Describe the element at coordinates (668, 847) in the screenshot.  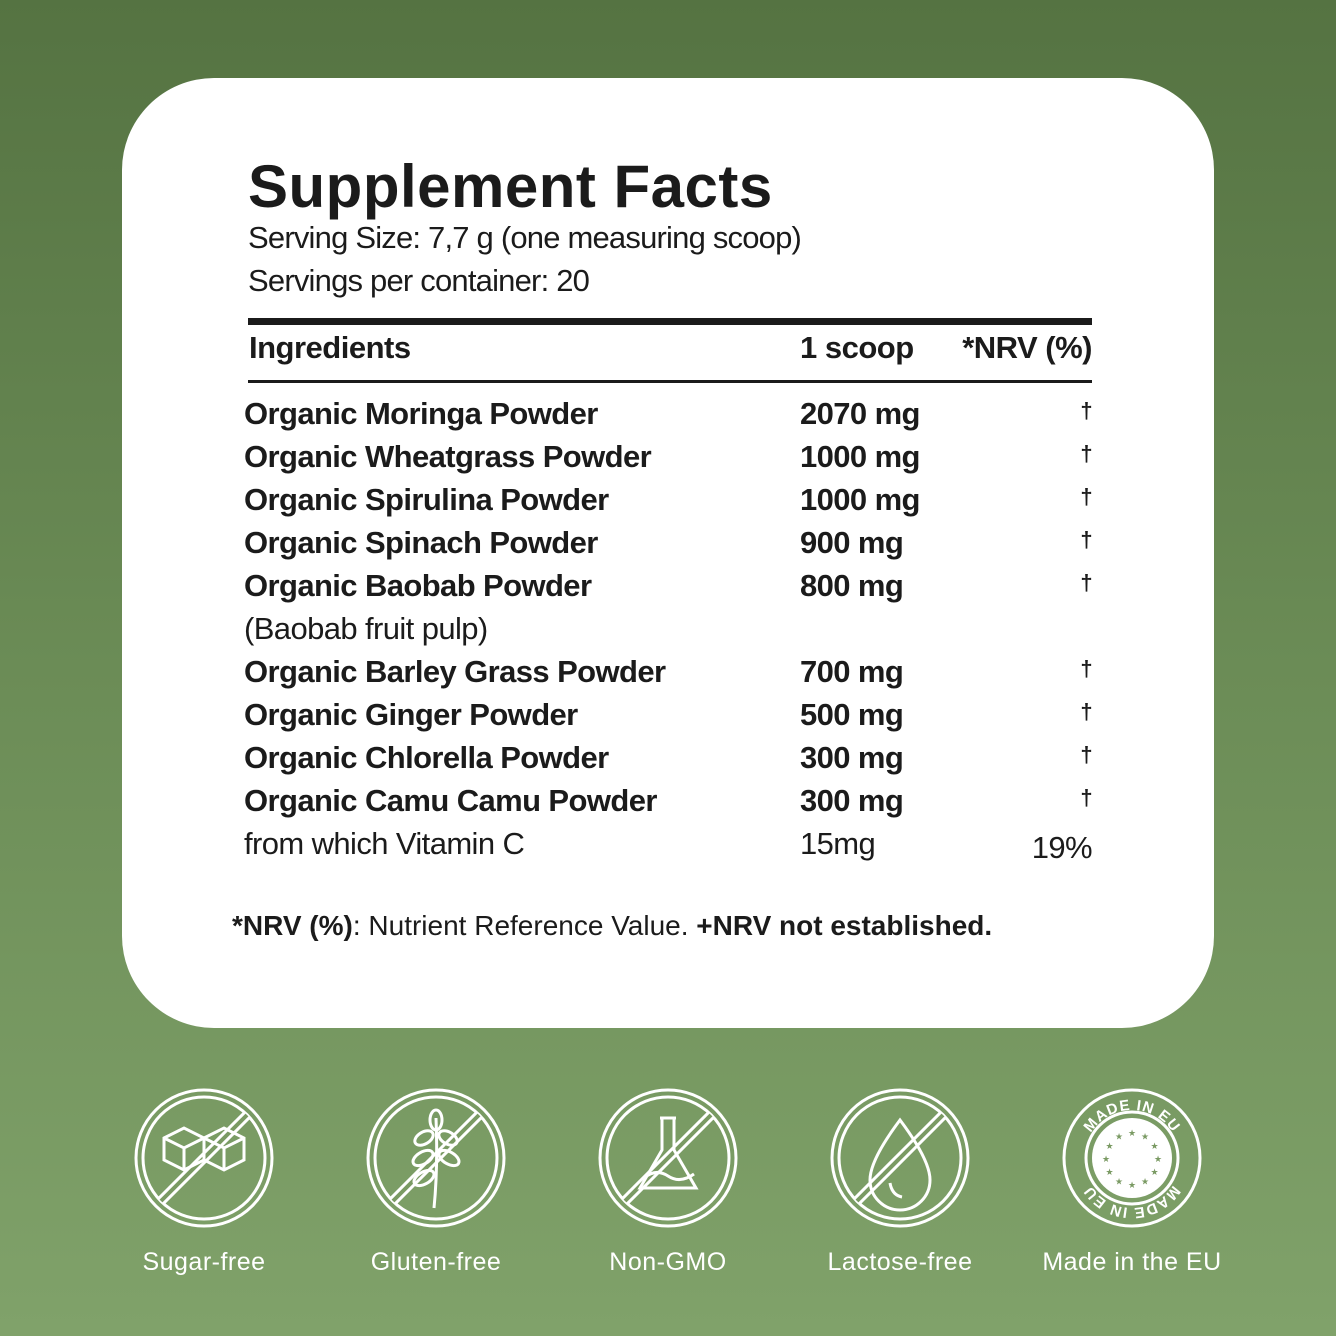
I see `table-row: from which Vitamin C 15mg 19%` at that location.